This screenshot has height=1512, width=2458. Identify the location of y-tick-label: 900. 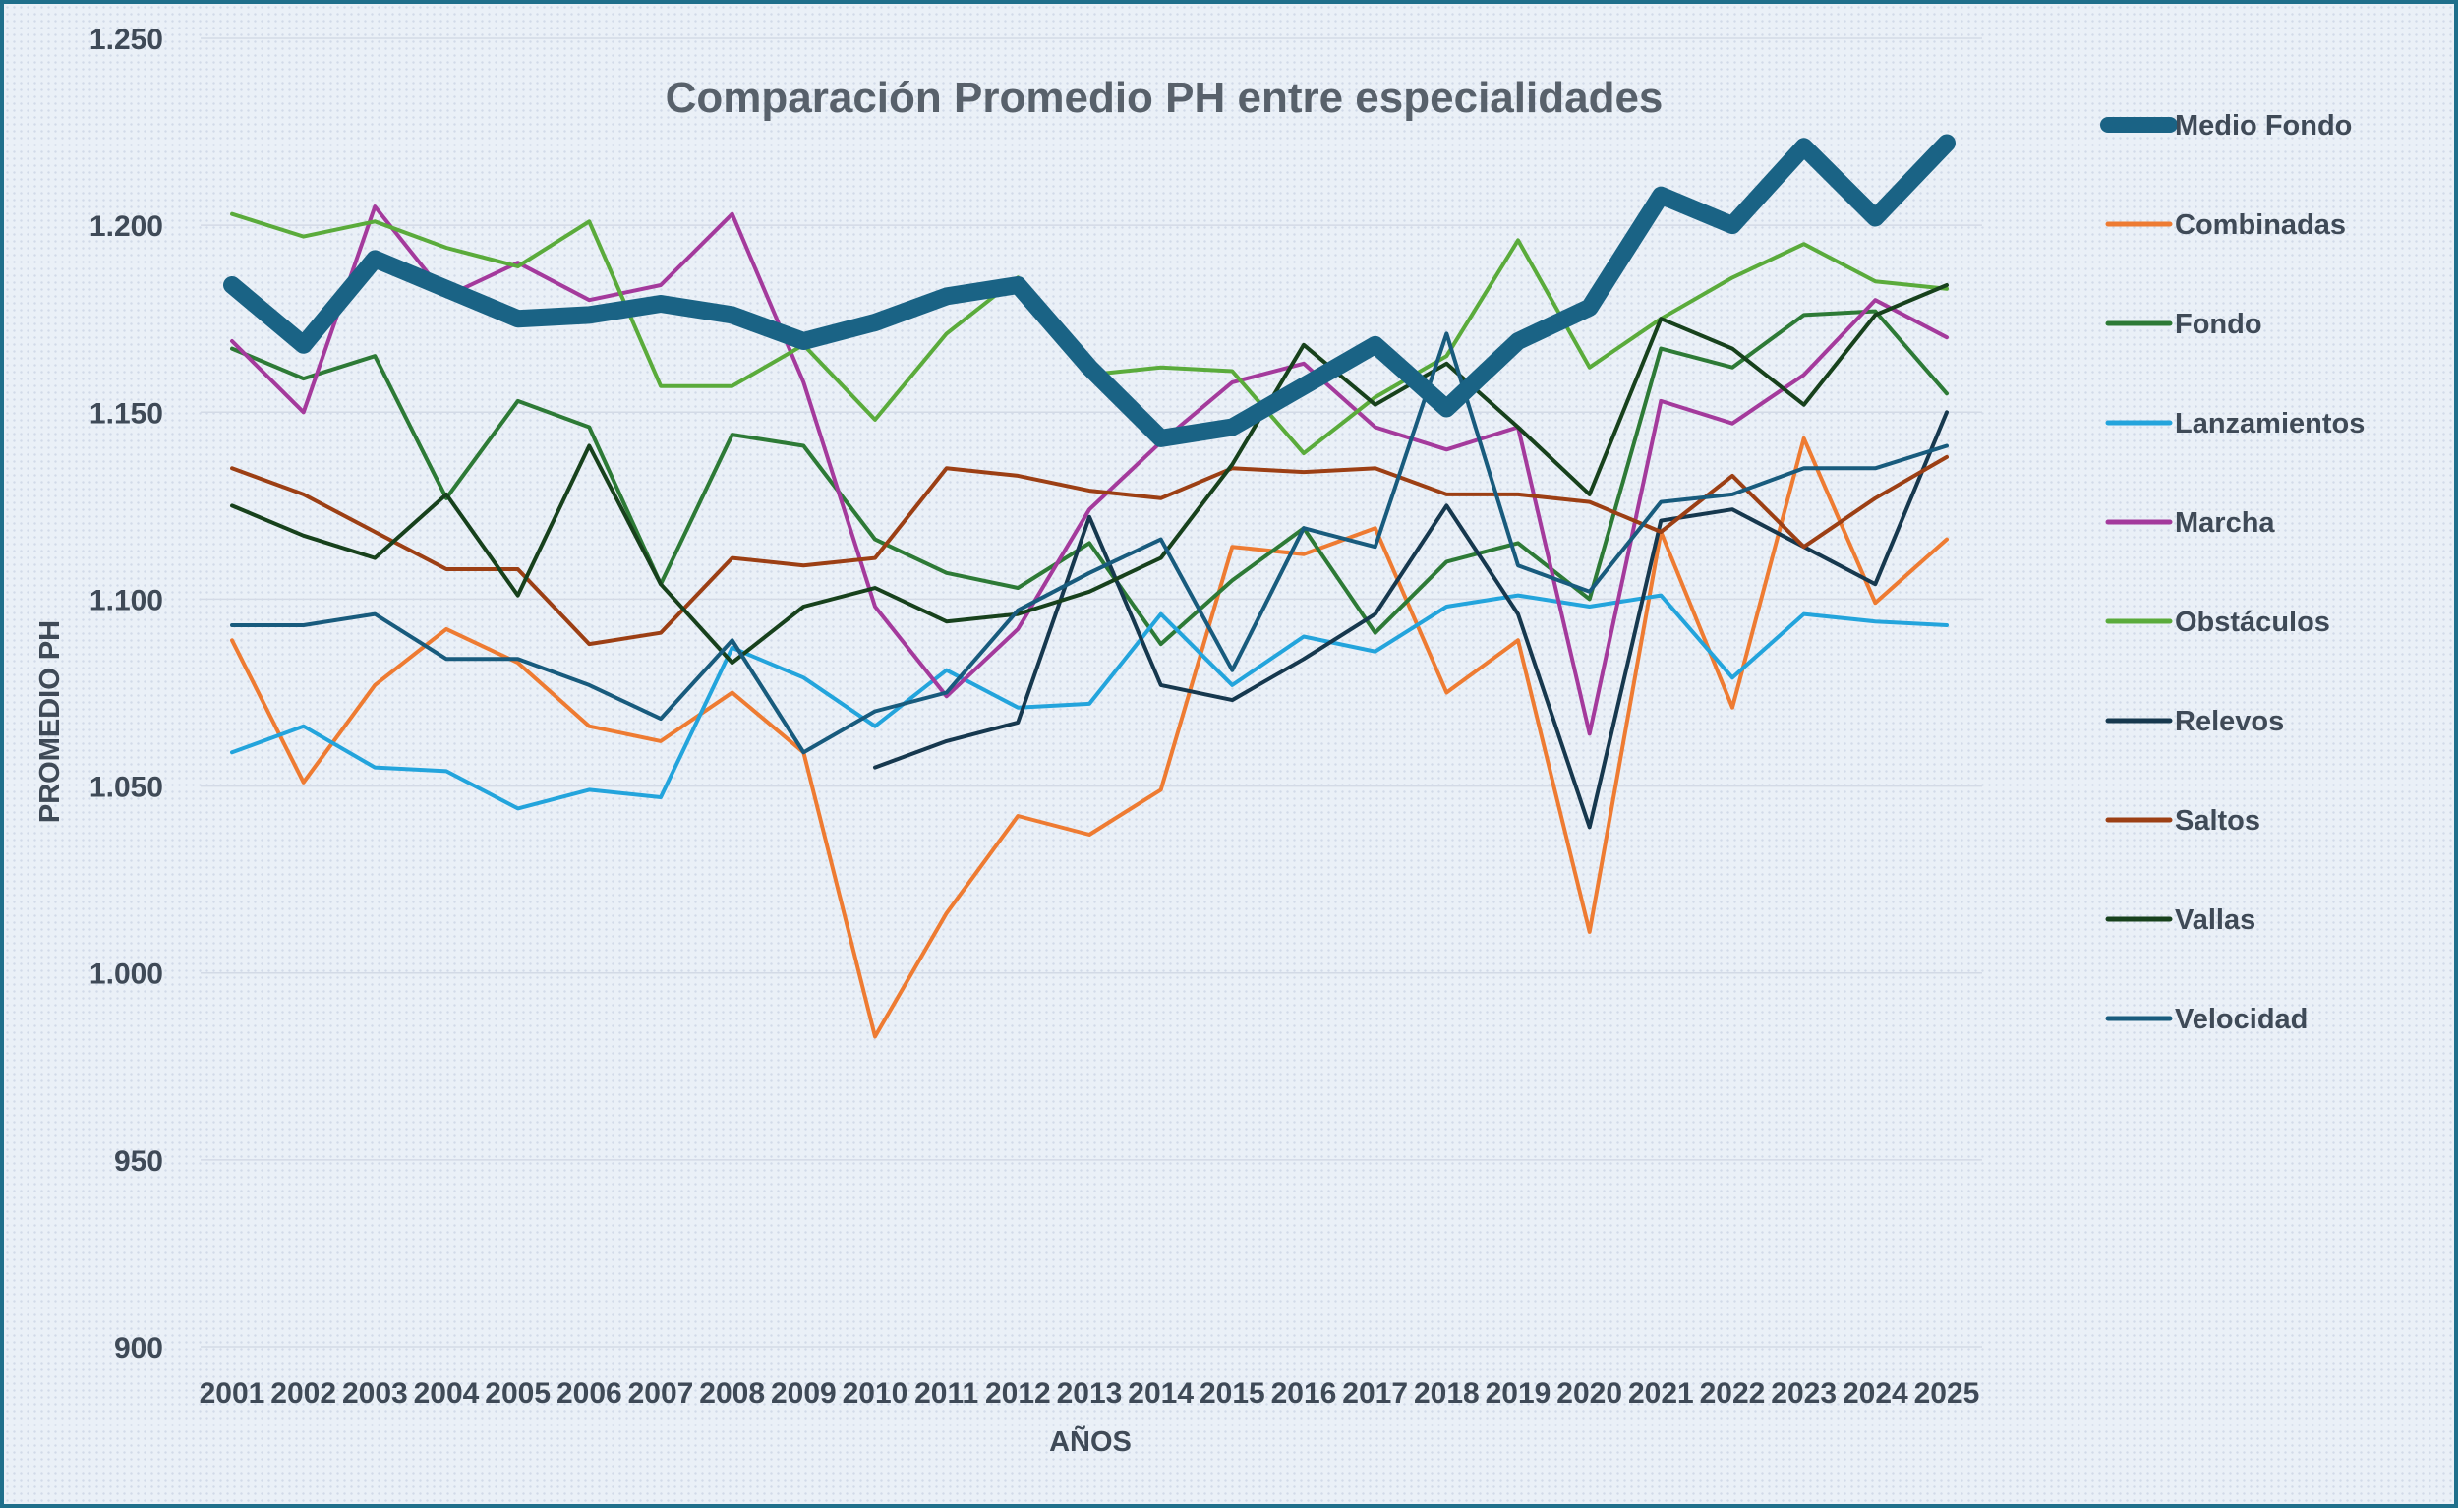
(138, 1348).